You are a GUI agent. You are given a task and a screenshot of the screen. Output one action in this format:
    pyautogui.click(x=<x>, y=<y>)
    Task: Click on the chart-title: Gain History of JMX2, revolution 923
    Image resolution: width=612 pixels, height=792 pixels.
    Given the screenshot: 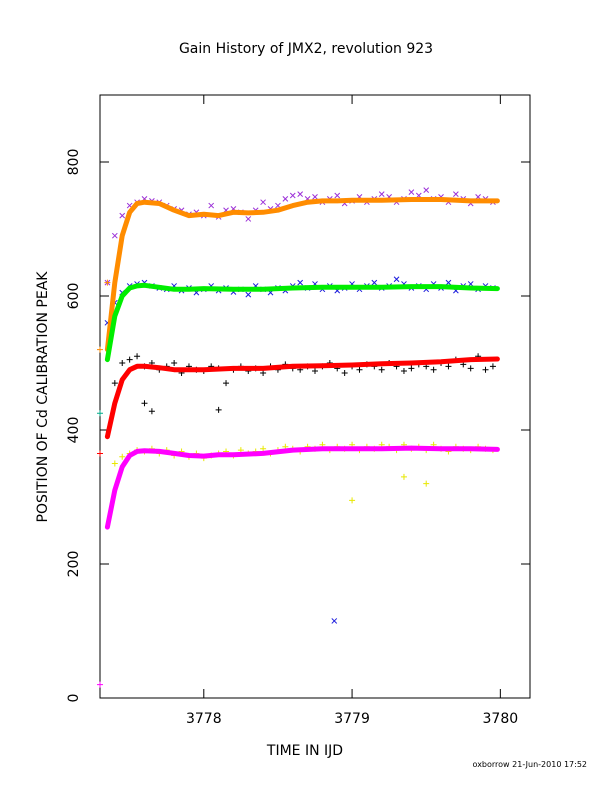 What is the action you would take?
    pyautogui.click(x=306, y=49)
    